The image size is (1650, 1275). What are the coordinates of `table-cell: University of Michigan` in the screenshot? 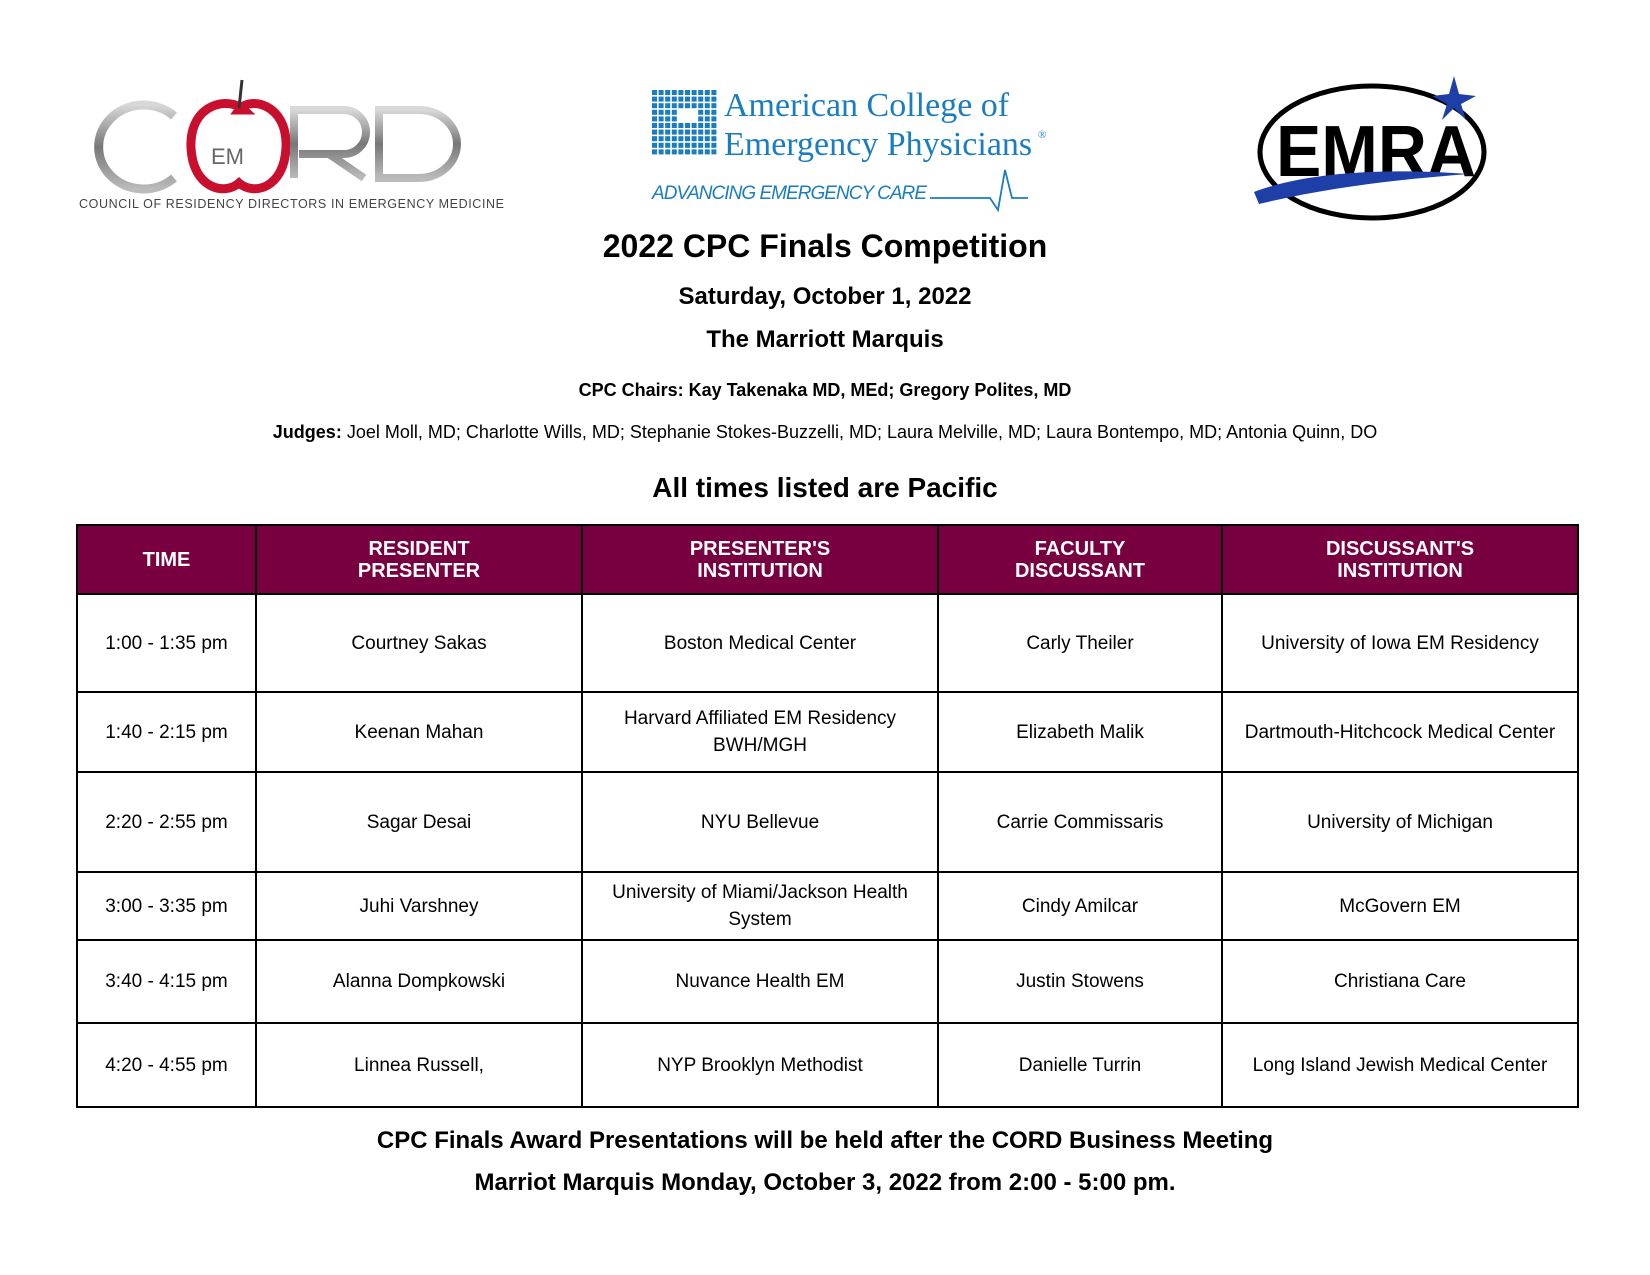 It's located at (1400, 822).